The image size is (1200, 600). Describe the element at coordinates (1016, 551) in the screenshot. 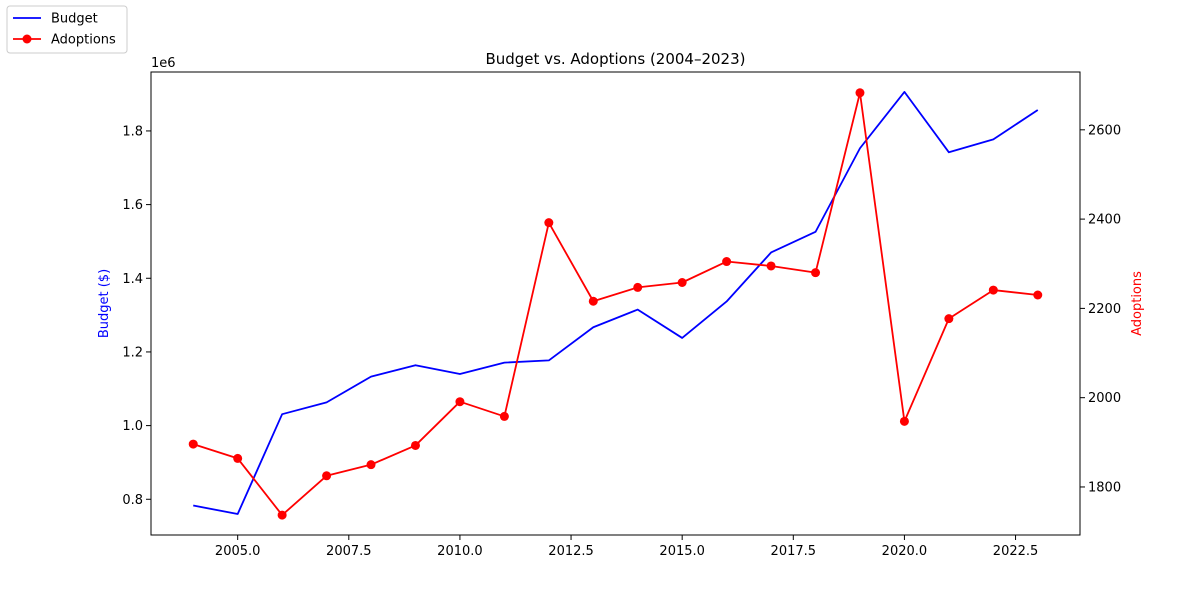

I see `x-tick-label: 2022.5` at that location.